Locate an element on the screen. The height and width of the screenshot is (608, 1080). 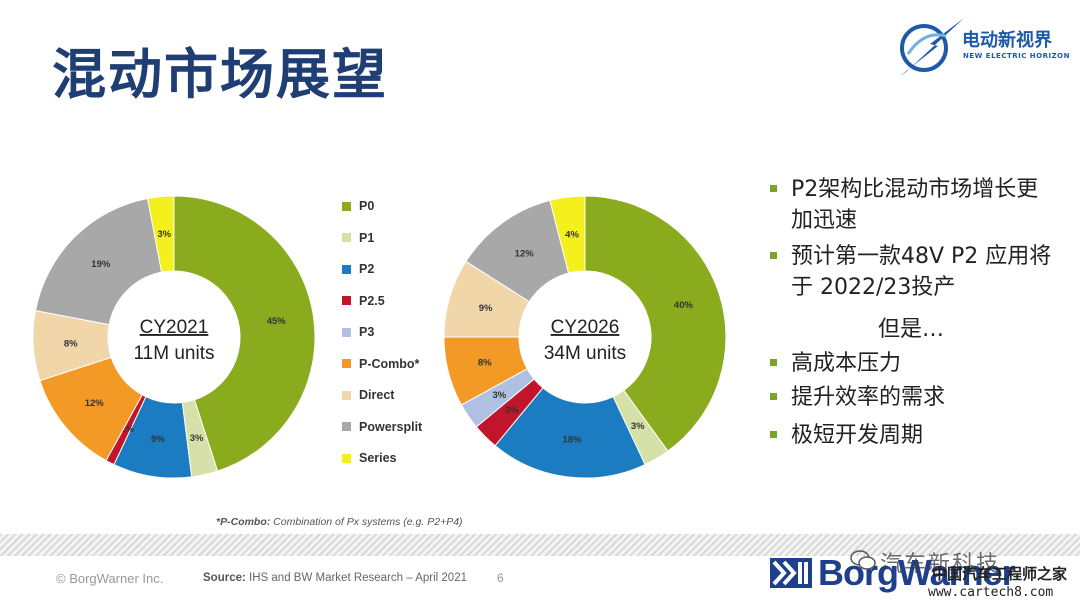
legend-item: P2 is located at coordinates (358, 269).